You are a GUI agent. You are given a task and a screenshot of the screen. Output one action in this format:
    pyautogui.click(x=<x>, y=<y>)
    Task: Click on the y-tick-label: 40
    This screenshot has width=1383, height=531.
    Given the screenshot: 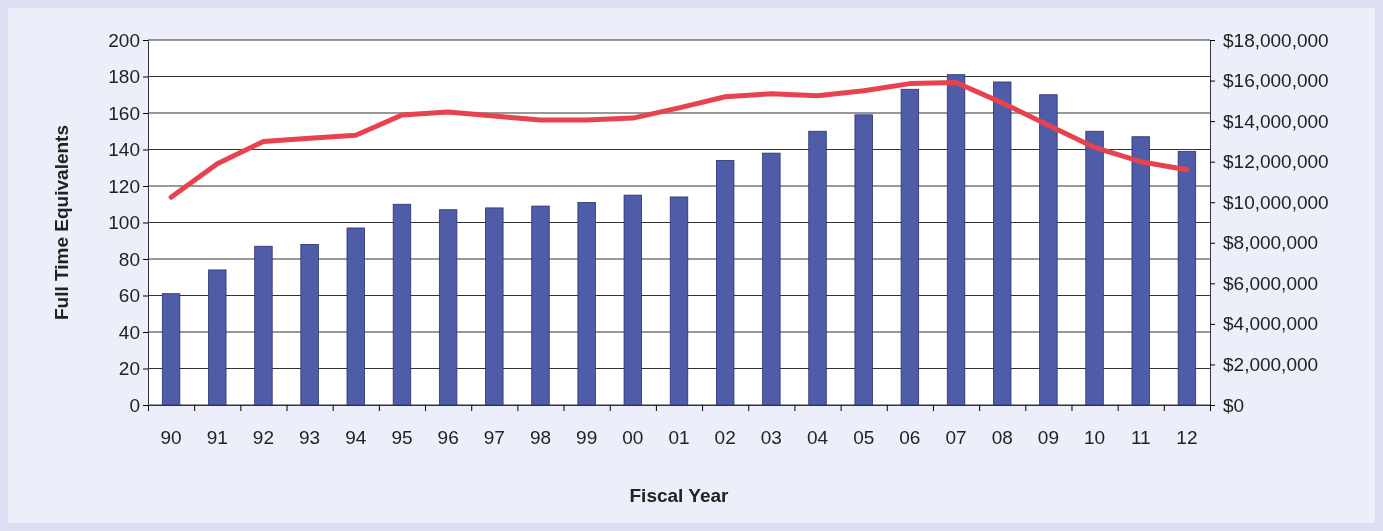 What is the action you would take?
    pyautogui.click(x=129, y=332)
    